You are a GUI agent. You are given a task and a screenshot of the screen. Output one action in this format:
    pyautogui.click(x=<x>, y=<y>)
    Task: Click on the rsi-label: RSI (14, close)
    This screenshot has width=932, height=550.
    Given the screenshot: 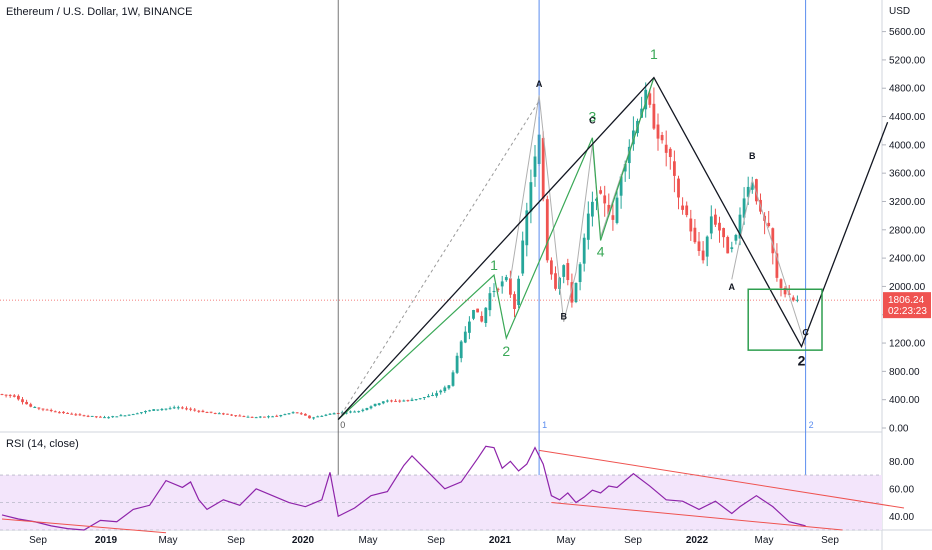 What is the action you would take?
    pyautogui.click(x=42, y=444)
    